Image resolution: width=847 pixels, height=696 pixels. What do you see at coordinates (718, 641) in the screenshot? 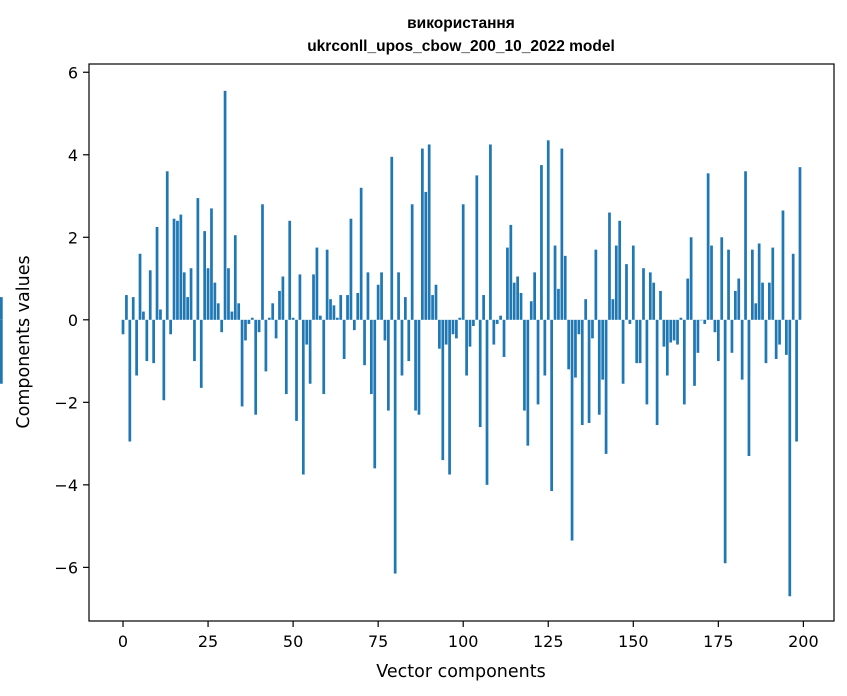
I see `x-tick-label: 175` at bounding box center [718, 641].